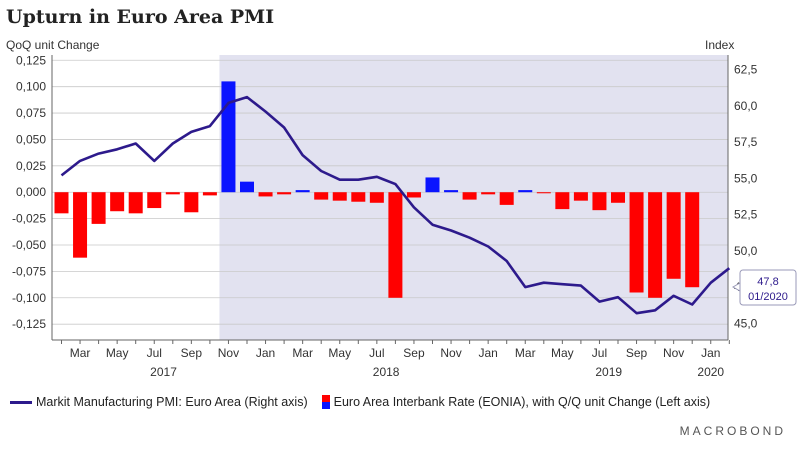 The height and width of the screenshot is (450, 800). What do you see at coordinates (746, 323) in the screenshot?
I see `right-tick-label: 45,0` at bounding box center [746, 323].